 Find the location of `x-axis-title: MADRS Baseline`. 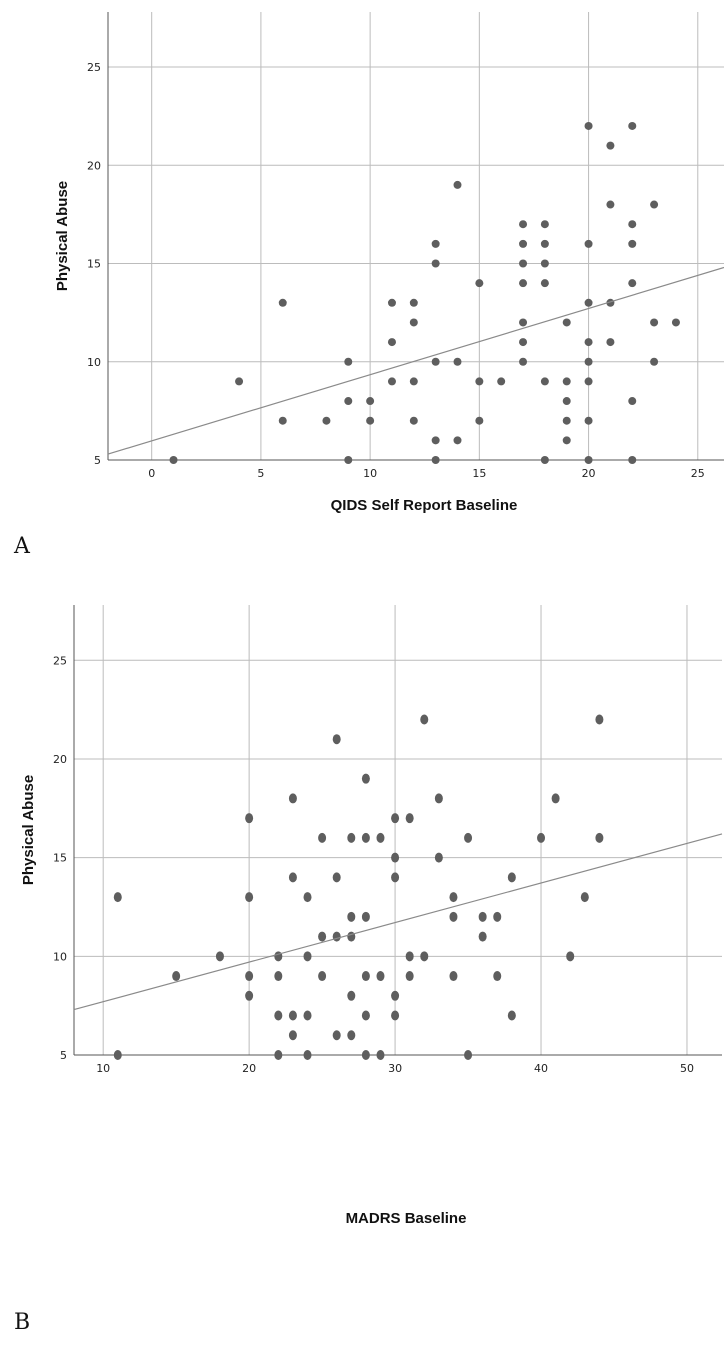

x-axis-title: MADRS Baseline is located at coordinates (406, 1218).